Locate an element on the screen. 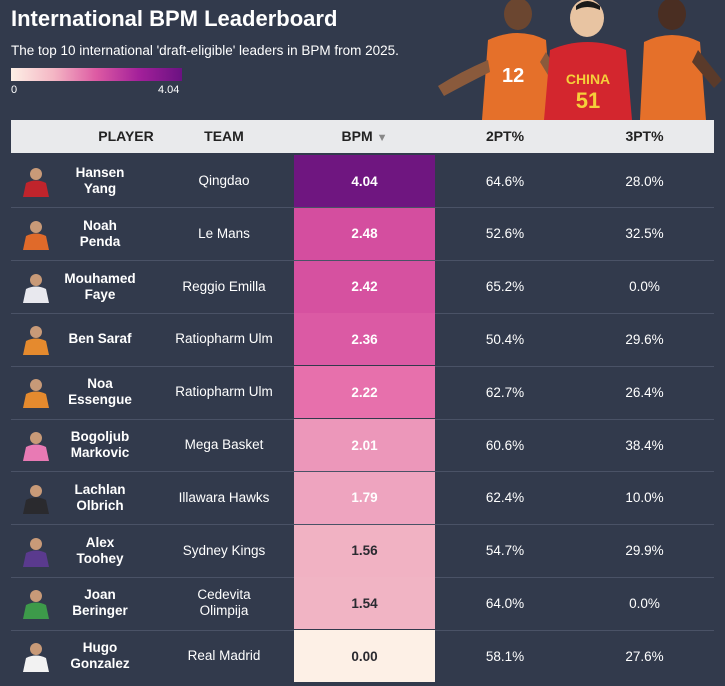 The width and height of the screenshot is (725, 686). bpm-cell: 2.48 is located at coordinates (364, 233).